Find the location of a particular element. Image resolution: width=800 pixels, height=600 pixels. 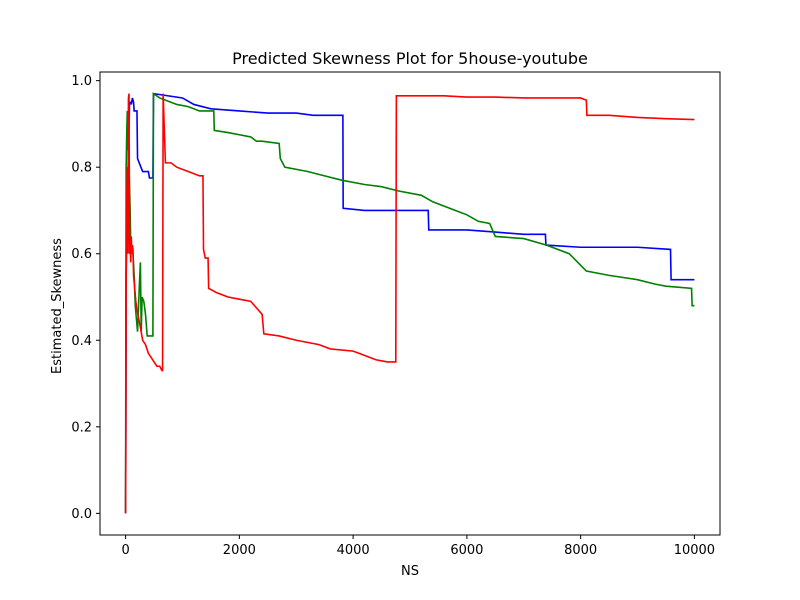

x-tick-label: 6000 is located at coordinates (466, 550).